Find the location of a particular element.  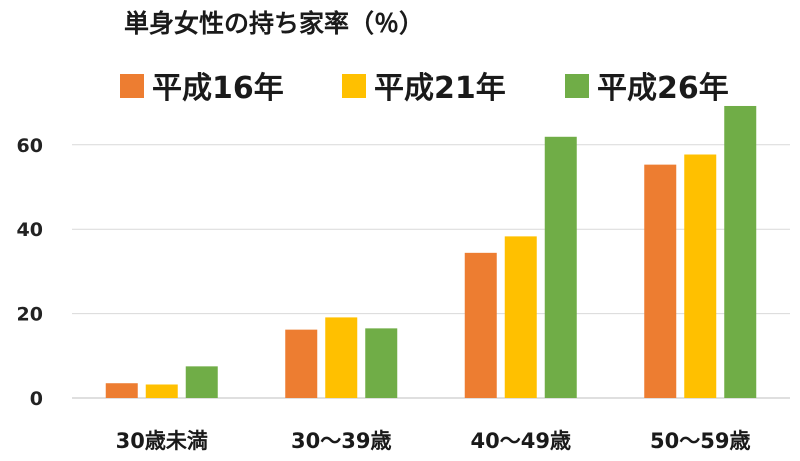

x-category-label: 50～59歳 is located at coordinates (700, 441).